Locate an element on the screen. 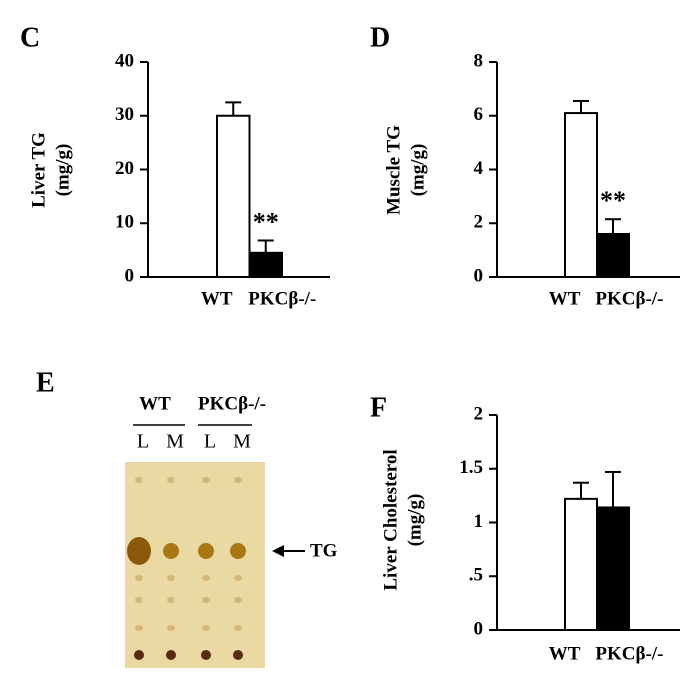 The width and height of the screenshot is (692, 681). panel-letter: C is located at coordinates (30, 37).